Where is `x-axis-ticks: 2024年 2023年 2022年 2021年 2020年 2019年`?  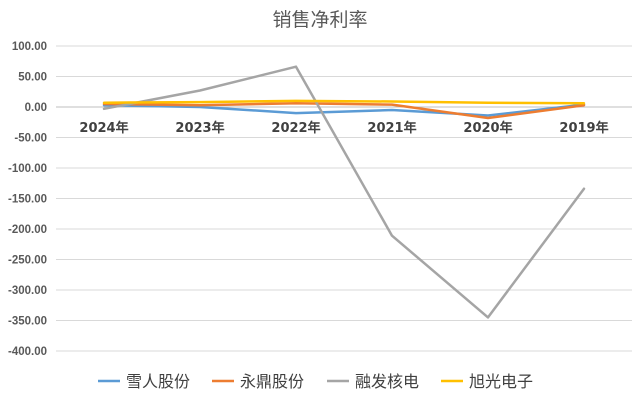 x-axis-ticks: 2024年 2023年 2022年 2021年 2020年 2019年 is located at coordinates (343, 128).